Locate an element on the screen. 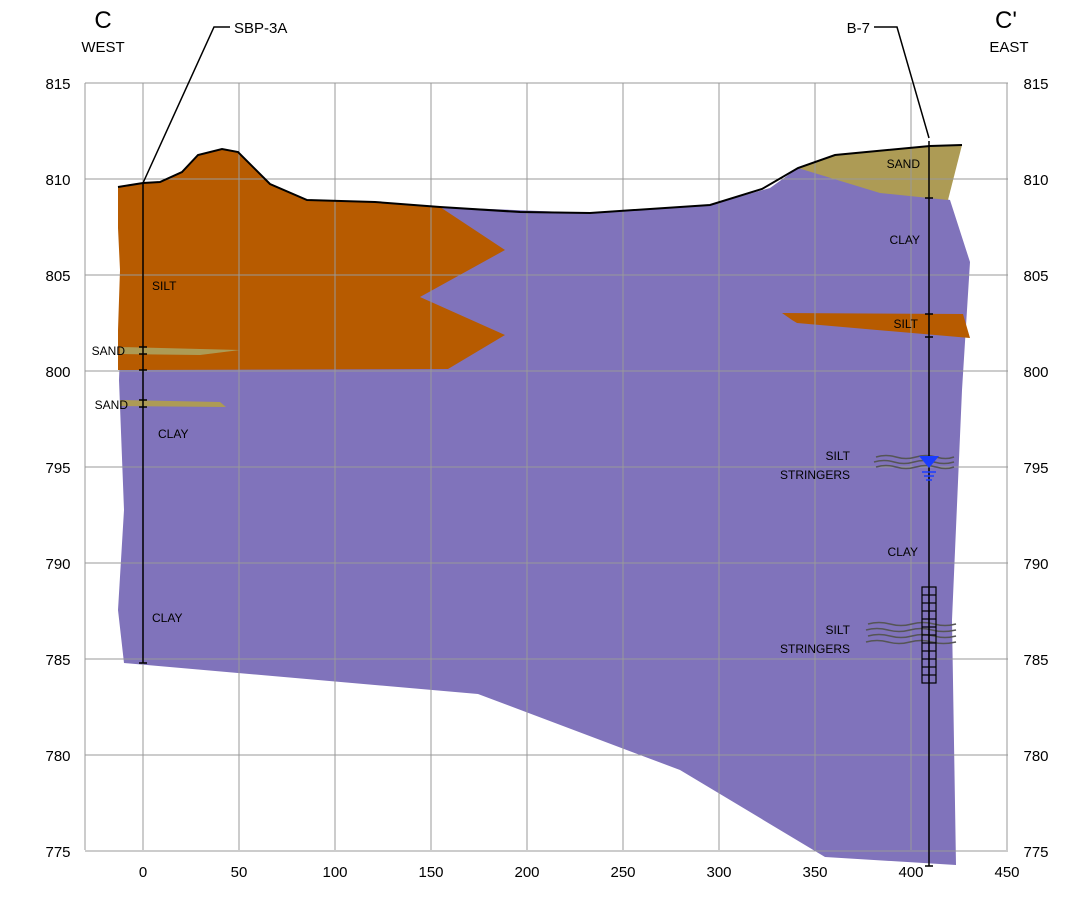  x-tick-label: 0 is located at coordinates (143, 872).